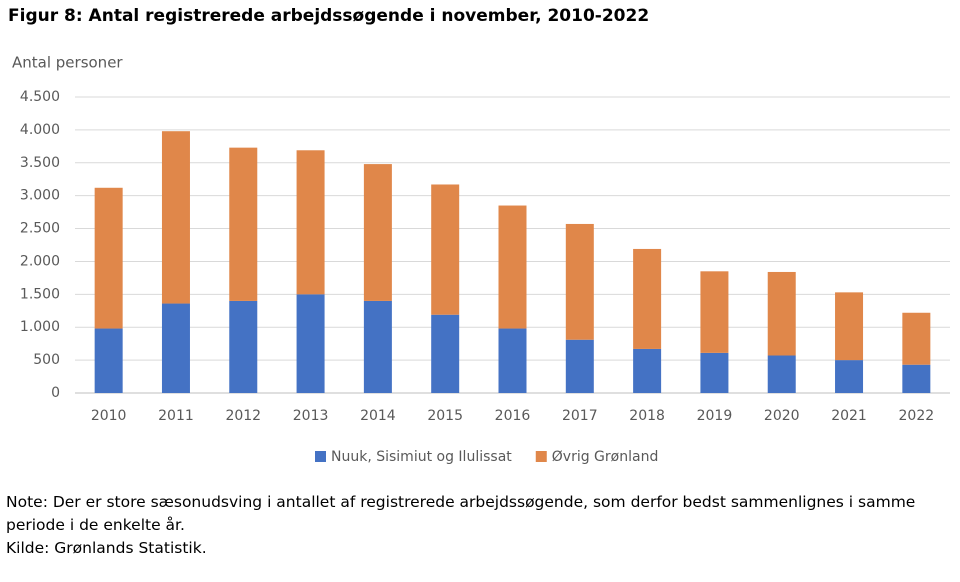 Image resolution: width=960 pixels, height=582 pixels. What do you see at coordinates (782, 416) in the screenshot?
I see `x-tick-label: 2020` at bounding box center [782, 416].